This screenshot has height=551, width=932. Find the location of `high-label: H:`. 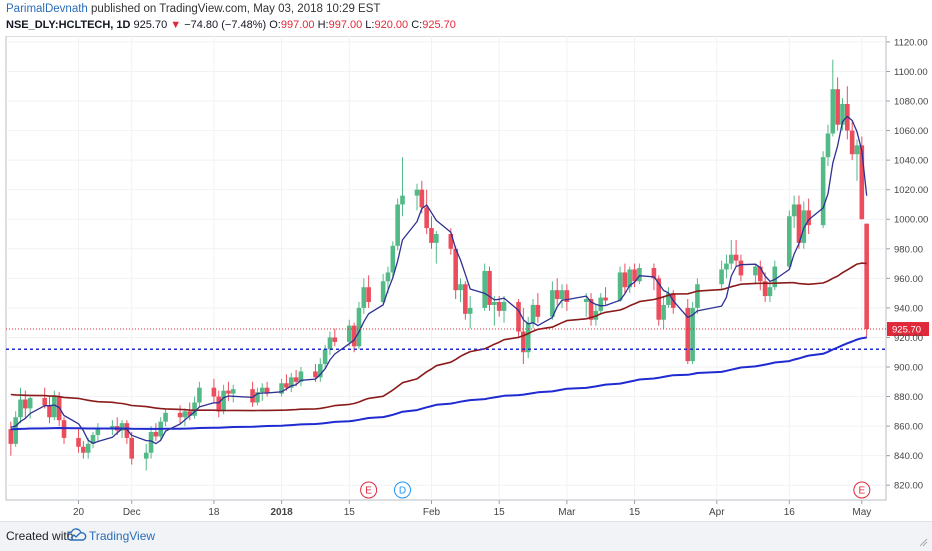

high-label: H: is located at coordinates (323, 25).